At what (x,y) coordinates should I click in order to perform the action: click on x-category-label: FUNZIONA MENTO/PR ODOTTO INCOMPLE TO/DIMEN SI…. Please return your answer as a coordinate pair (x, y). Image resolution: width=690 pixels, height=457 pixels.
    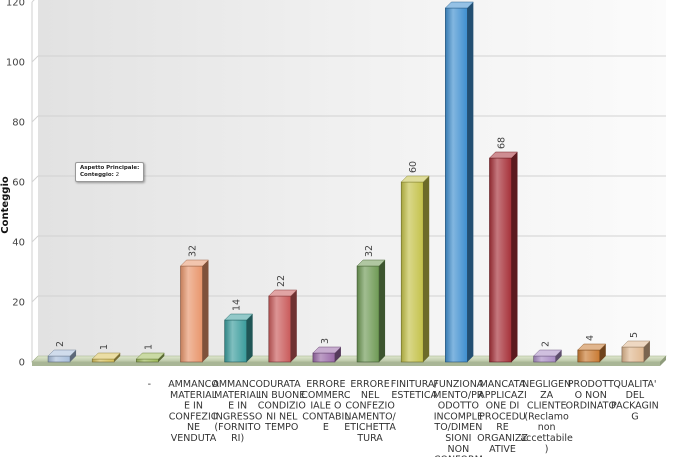
    Looking at the image, I should click on (458, 418).